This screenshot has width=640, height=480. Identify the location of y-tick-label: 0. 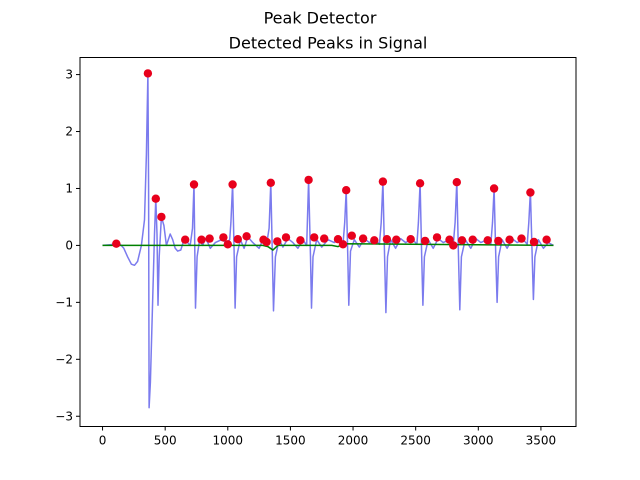
(69, 245).